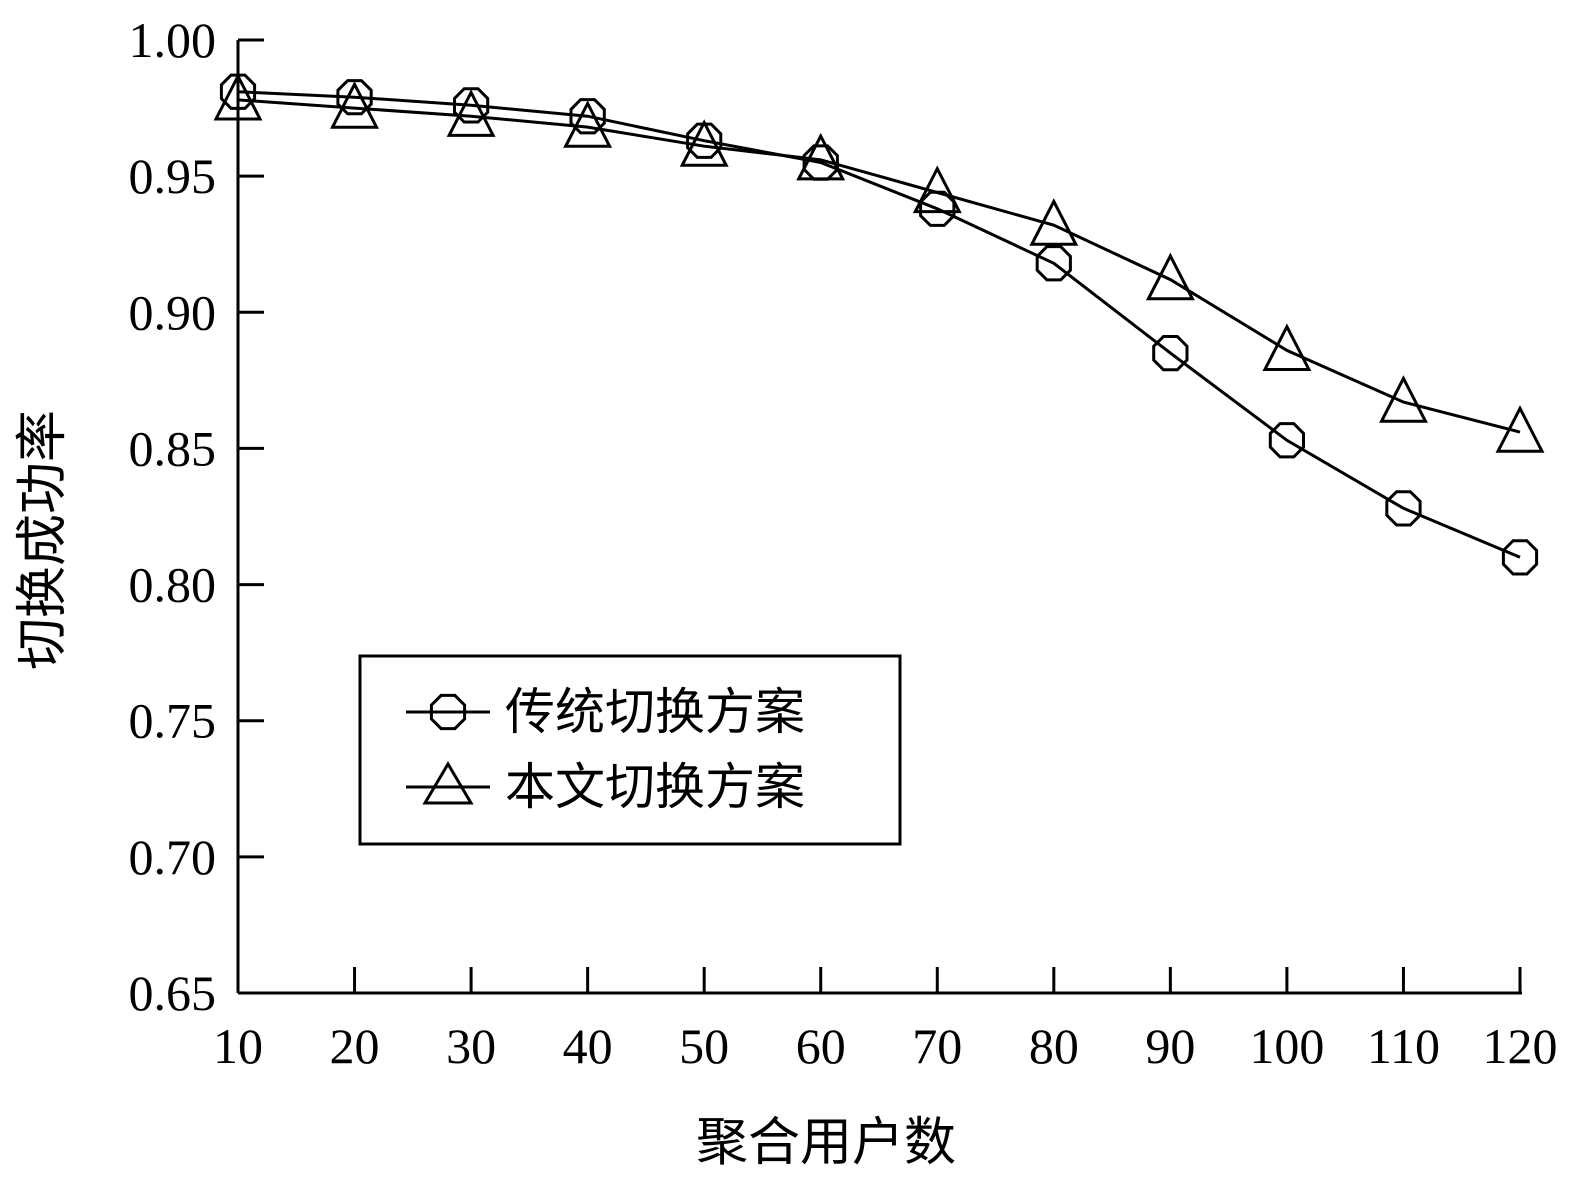 The height and width of the screenshot is (1181, 1575). What do you see at coordinates (655, 787) in the screenshot?
I see `legend-label-1: 本文切换方案` at bounding box center [655, 787].